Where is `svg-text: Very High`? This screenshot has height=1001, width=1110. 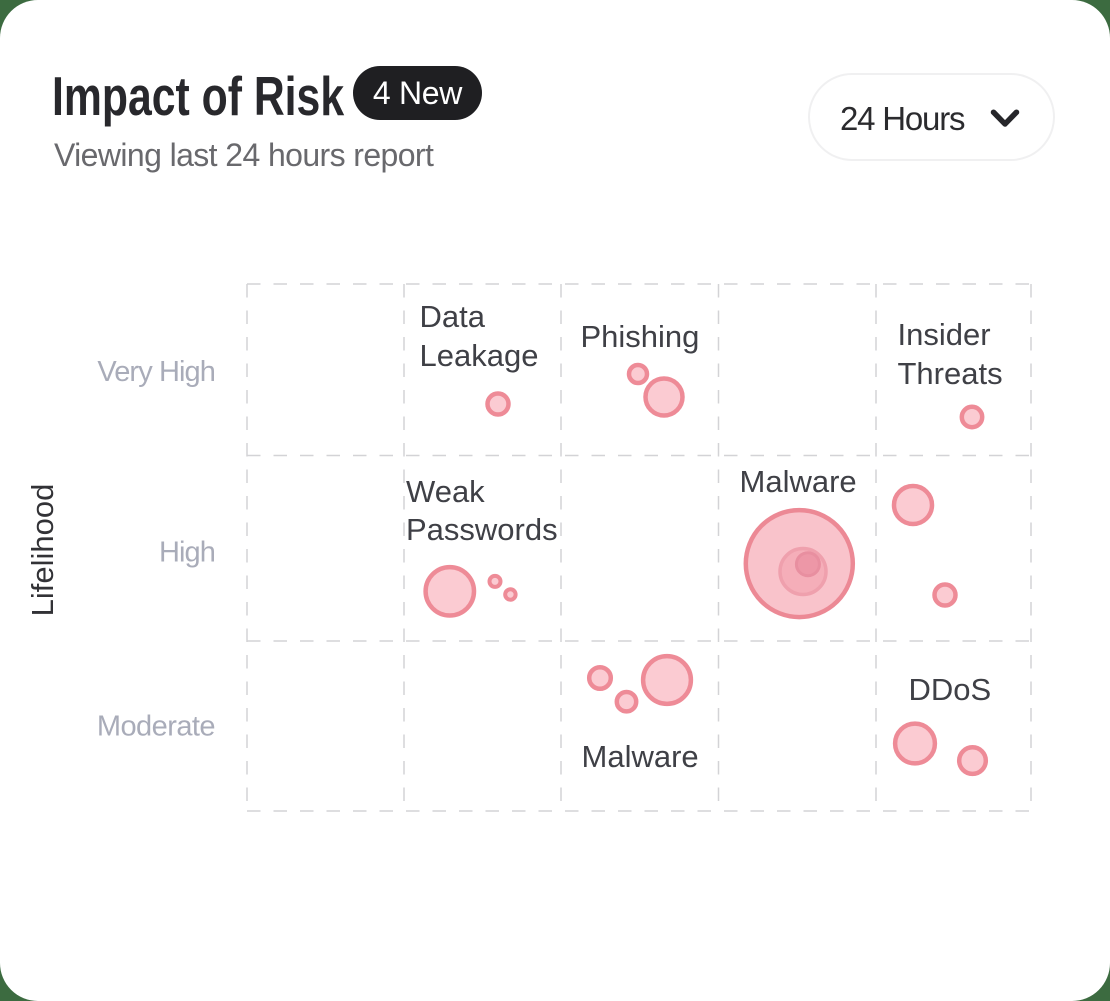 svg-text: Very High is located at coordinates (156, 372).